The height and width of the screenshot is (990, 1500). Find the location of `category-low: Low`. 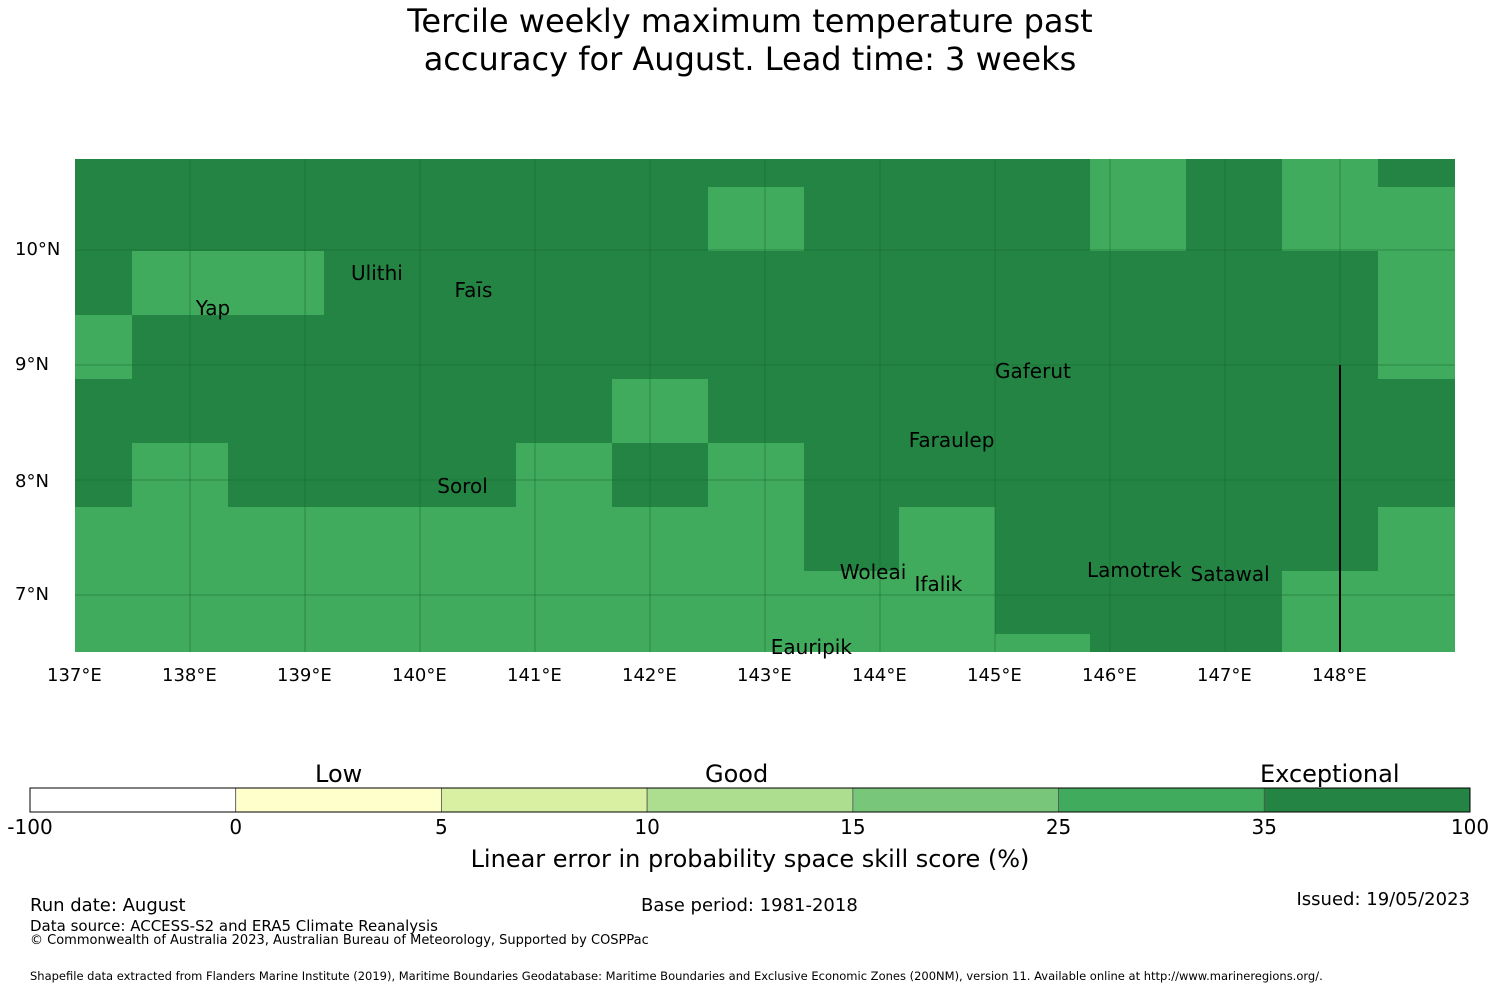

category-low: Low is located at coordinates (339, 774).